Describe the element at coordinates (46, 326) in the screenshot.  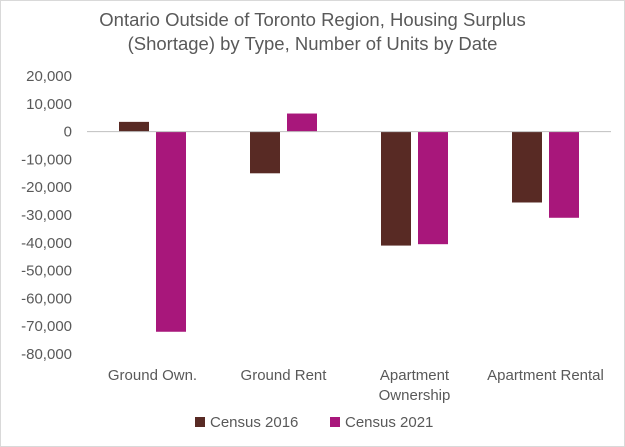
I see `y-tick-label: -70,000` at that location.